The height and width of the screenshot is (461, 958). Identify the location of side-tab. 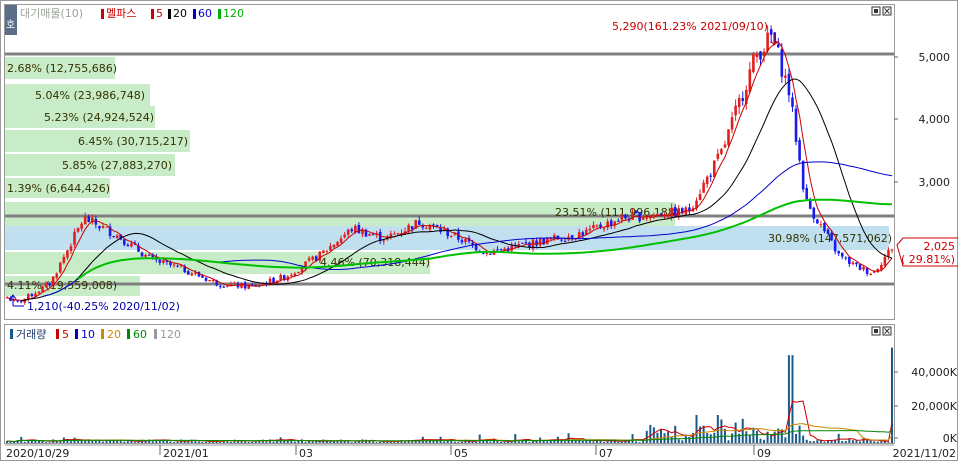
(11, 20).